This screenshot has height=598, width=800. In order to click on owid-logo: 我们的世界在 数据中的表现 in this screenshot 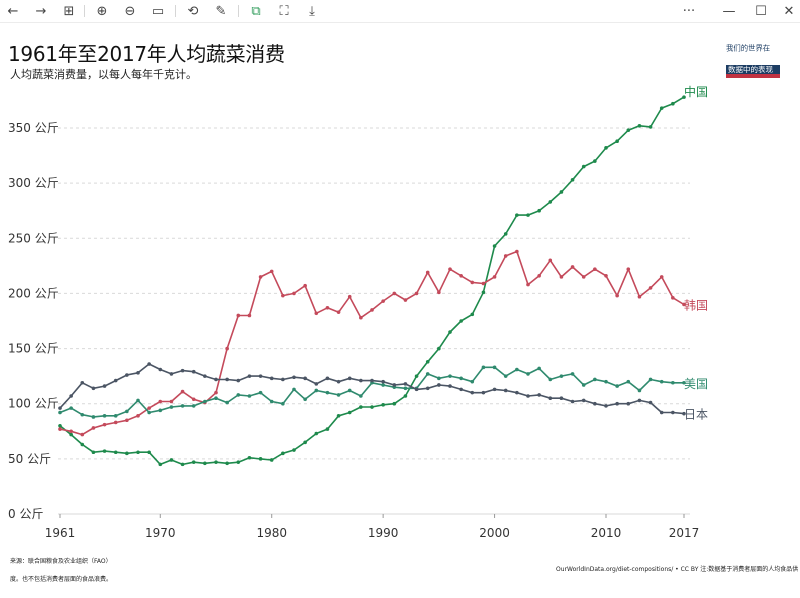, I will do `click(753, 61)`.